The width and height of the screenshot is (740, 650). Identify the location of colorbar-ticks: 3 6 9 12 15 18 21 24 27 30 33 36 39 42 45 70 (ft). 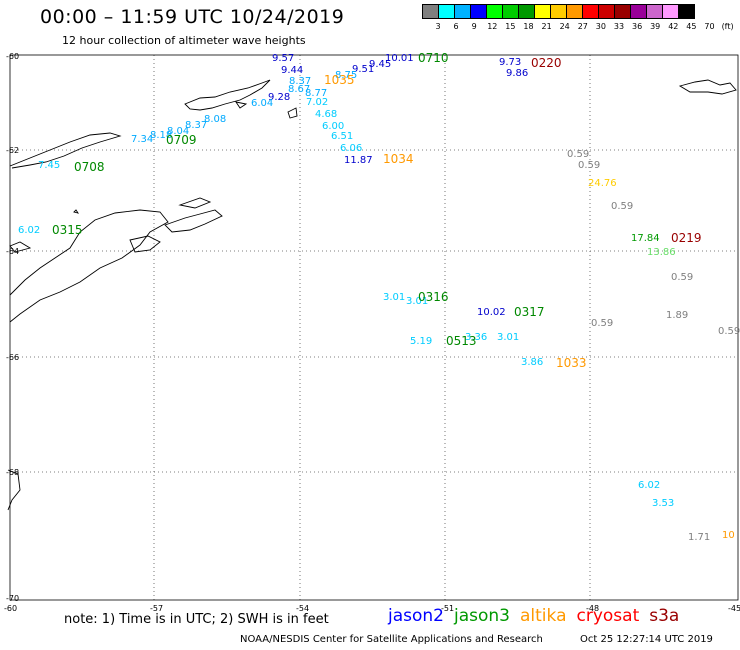
(581, 27).